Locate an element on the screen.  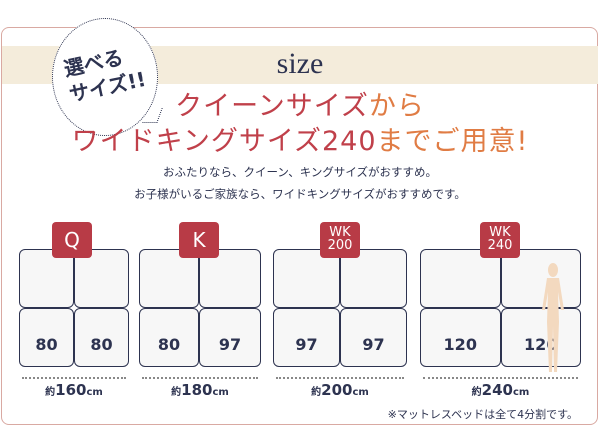
headline-part: までご用意! is located at coordinates (452, 141).